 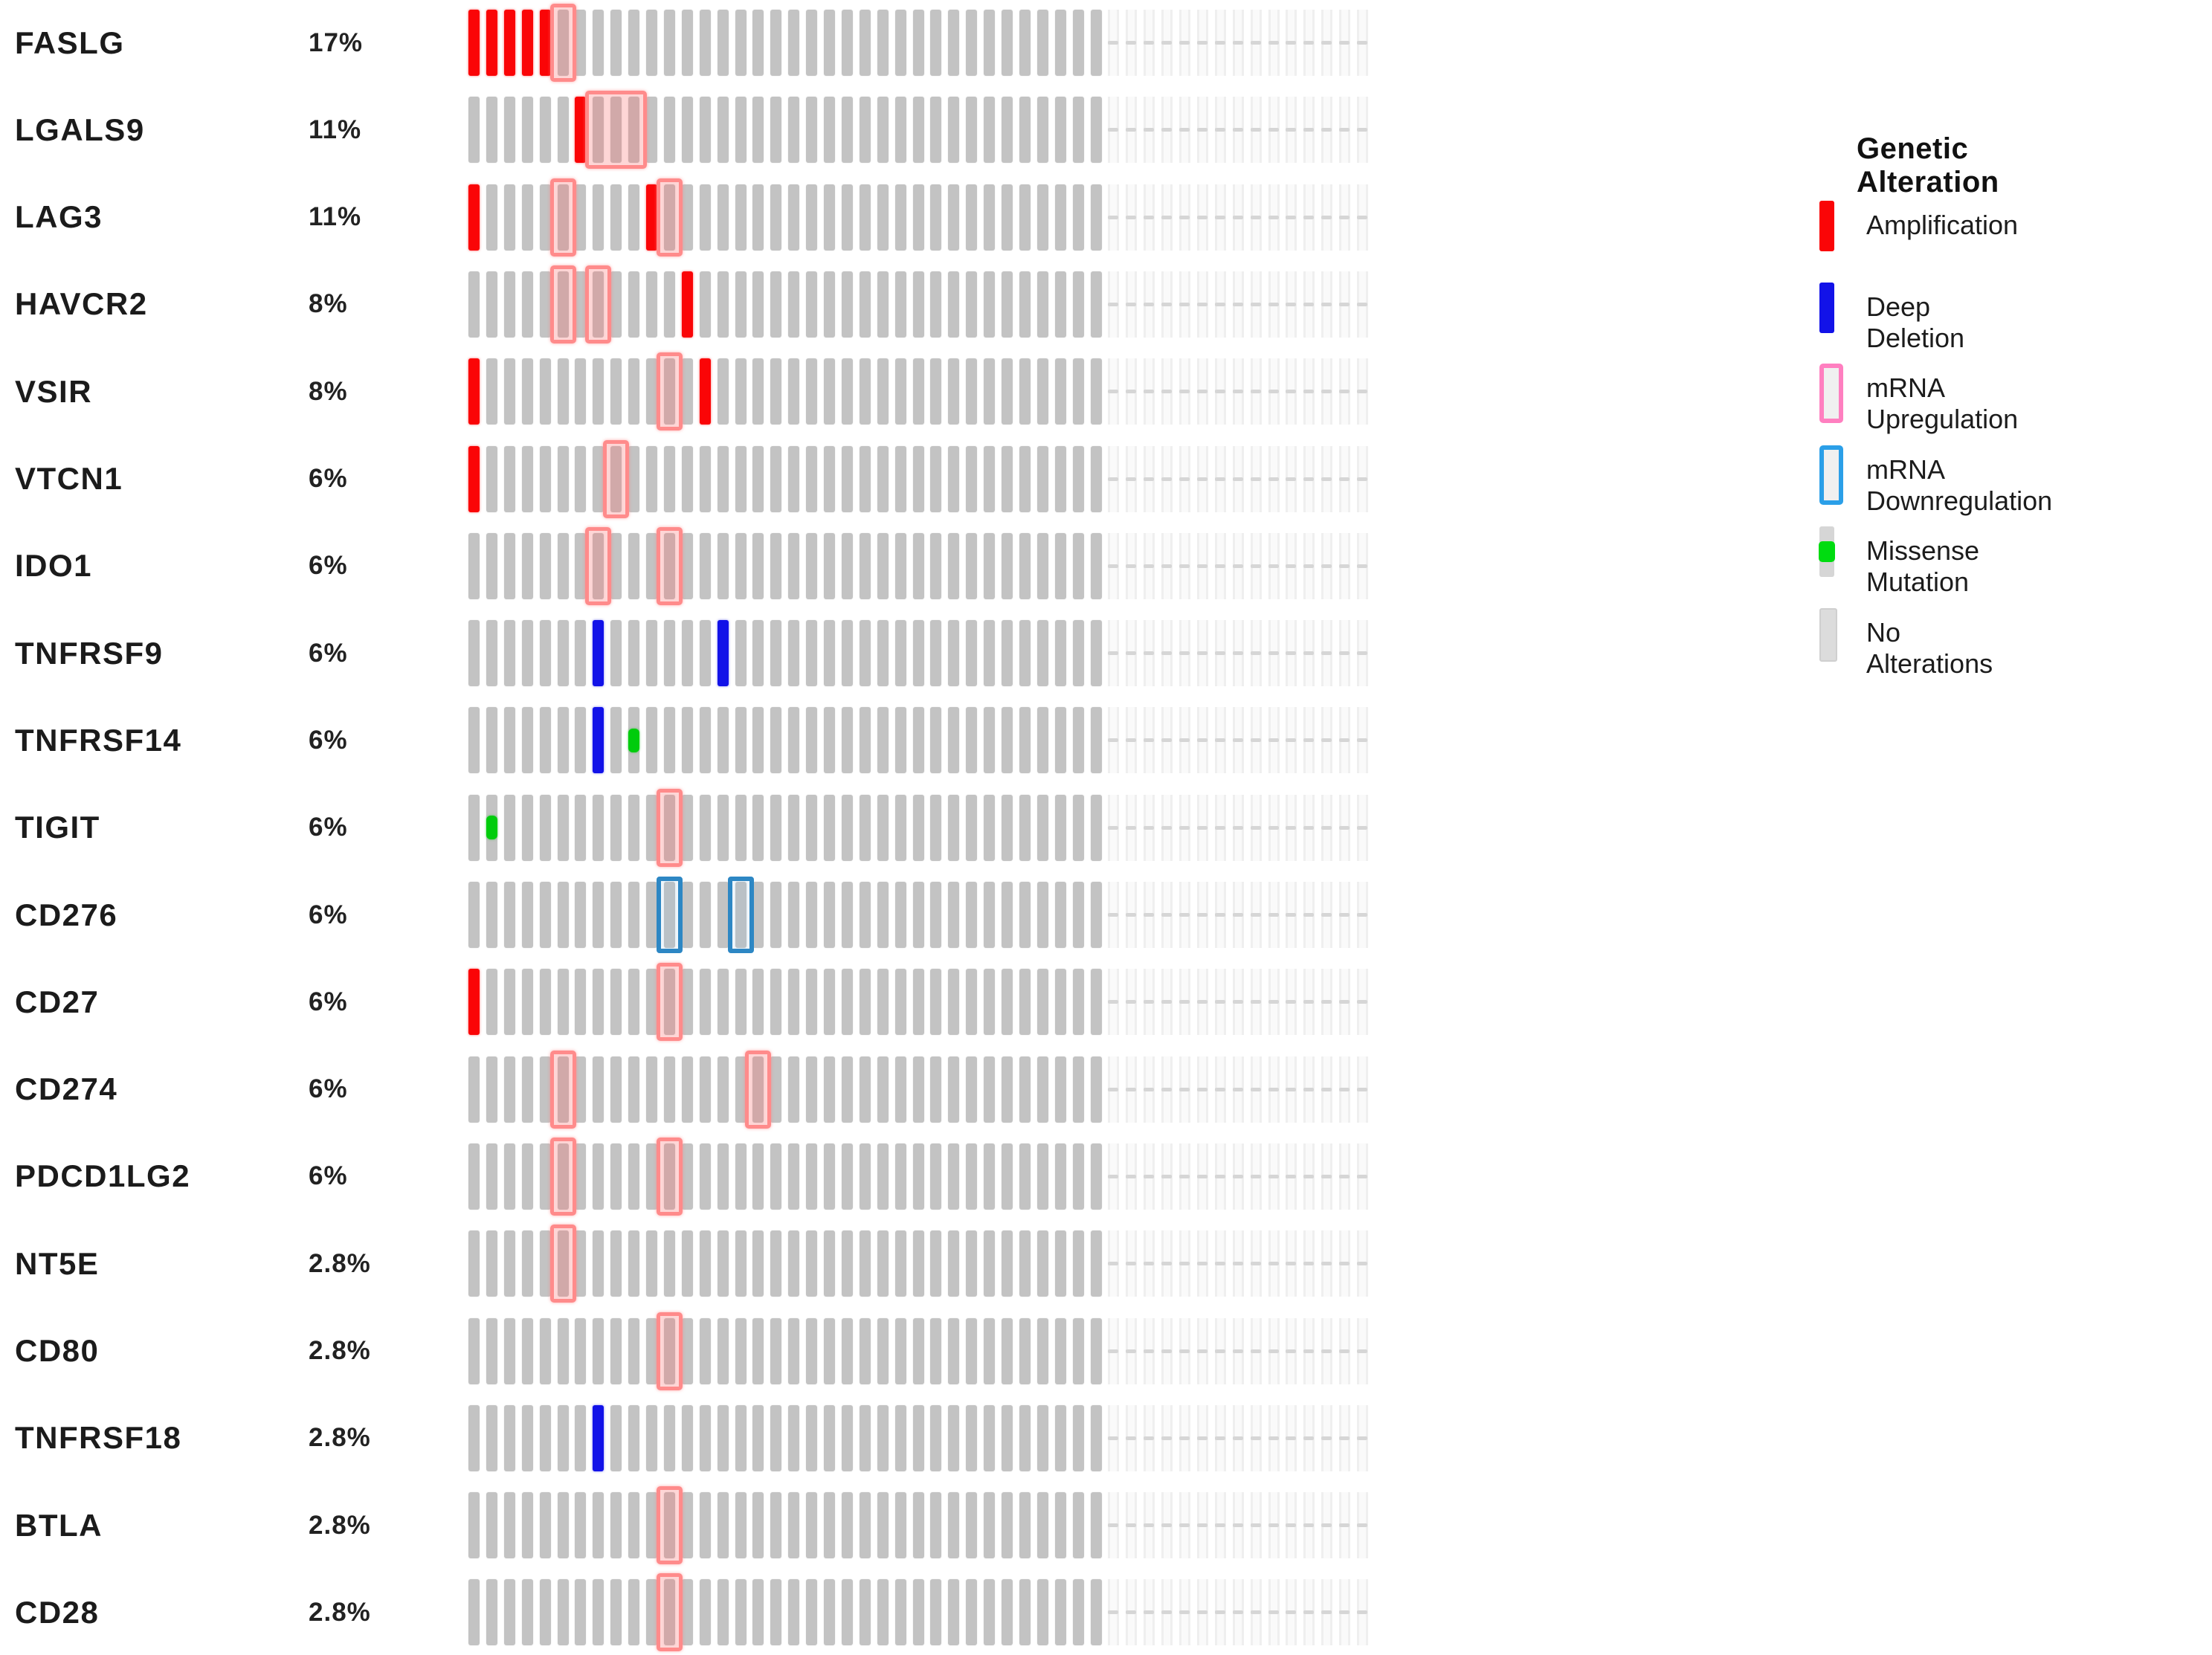 I want to click on gene-alteration-frequency: 11%, so click(x=336, y=129).